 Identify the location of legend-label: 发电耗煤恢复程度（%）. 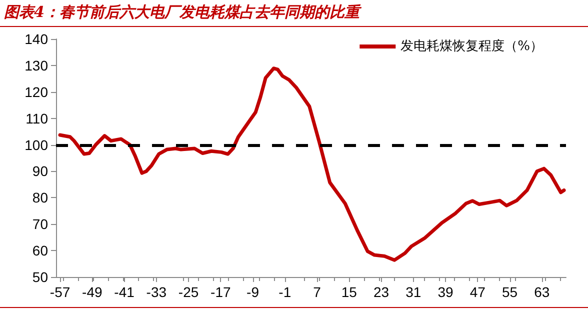
(472, 46).